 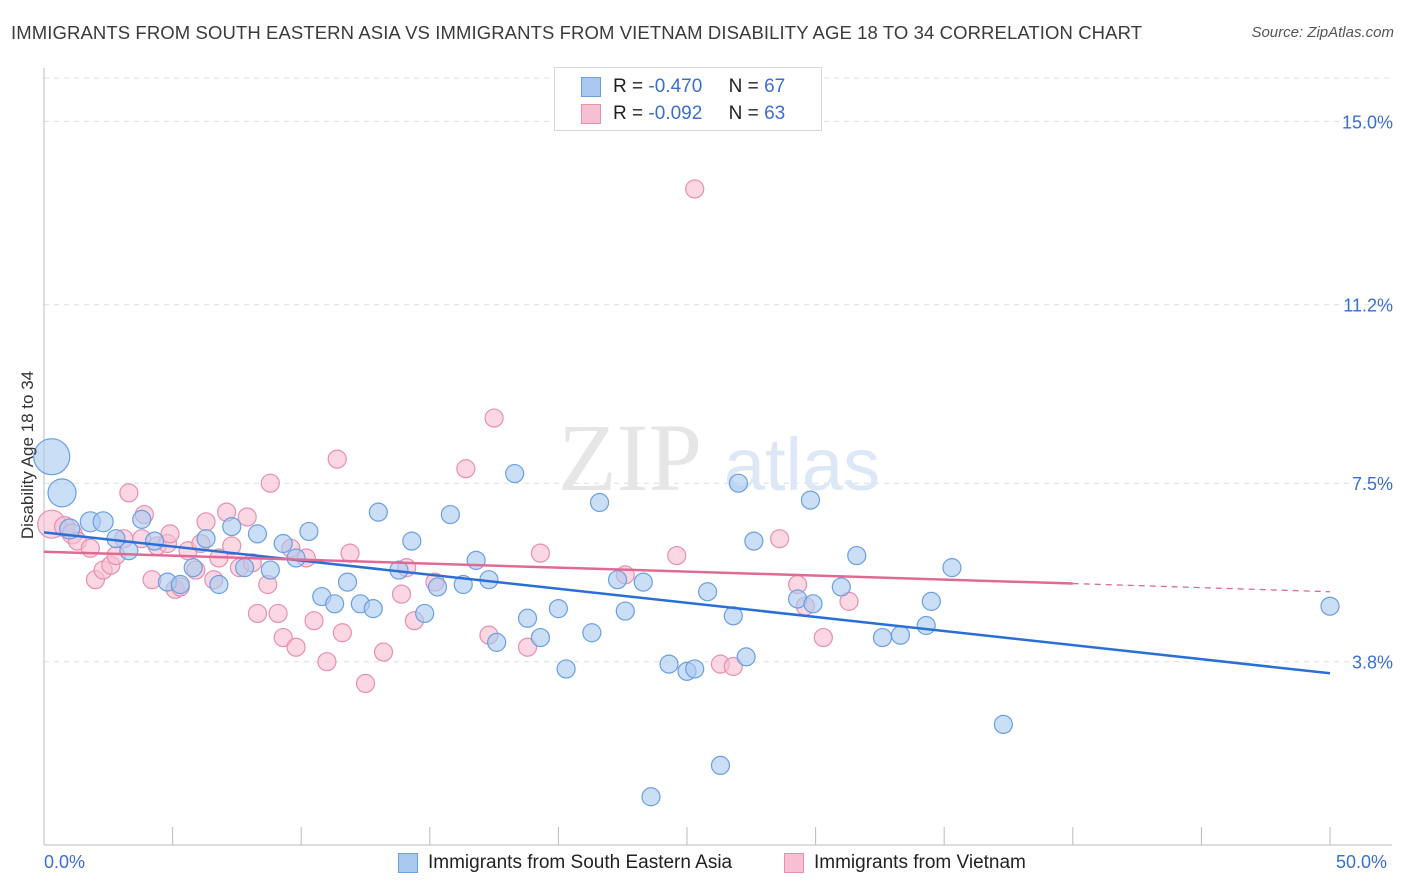 I want to click on watermark-atlas: atlas, so click(x=802, y=464).